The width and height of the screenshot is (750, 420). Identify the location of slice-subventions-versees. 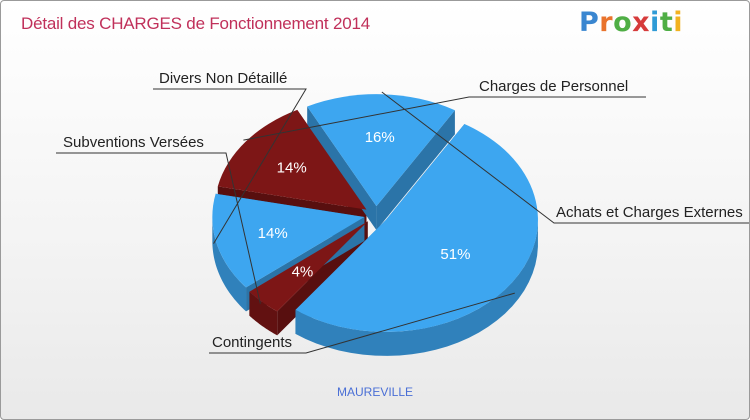
(308, 266).